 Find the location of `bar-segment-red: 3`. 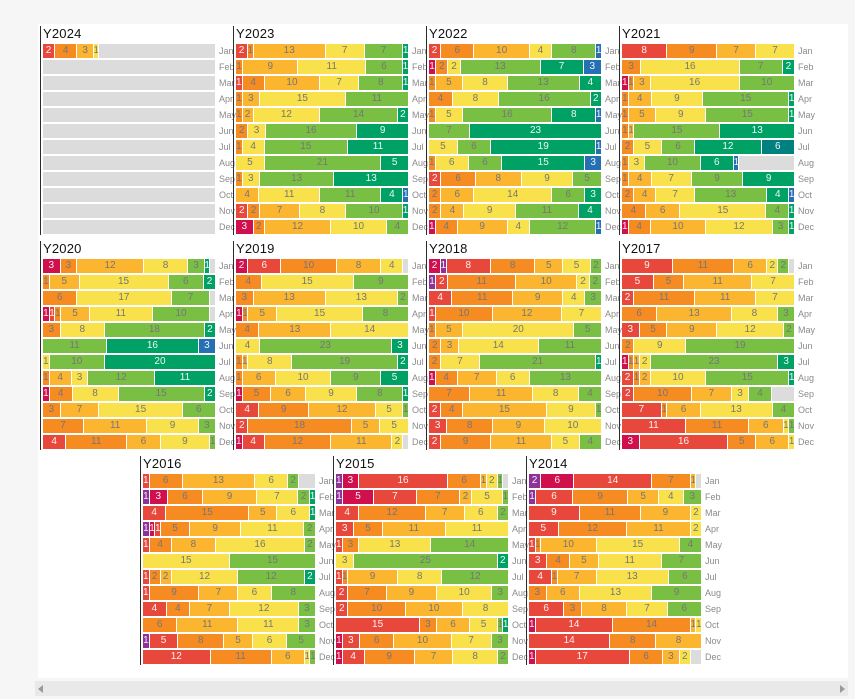

bar-segment-red: 3 is located at coordinates (345, 529).